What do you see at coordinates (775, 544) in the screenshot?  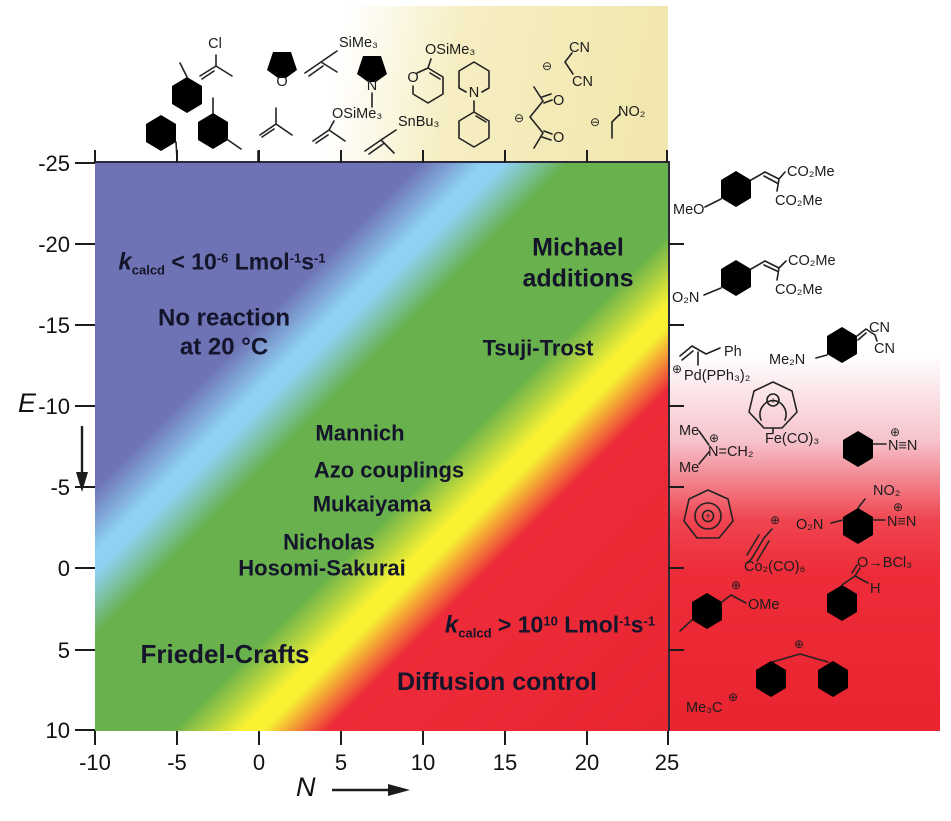 I see `mol-propargyl-cobalt-cation: ⊕ Co₂(CO)₆` at bounding box center [775, 544].